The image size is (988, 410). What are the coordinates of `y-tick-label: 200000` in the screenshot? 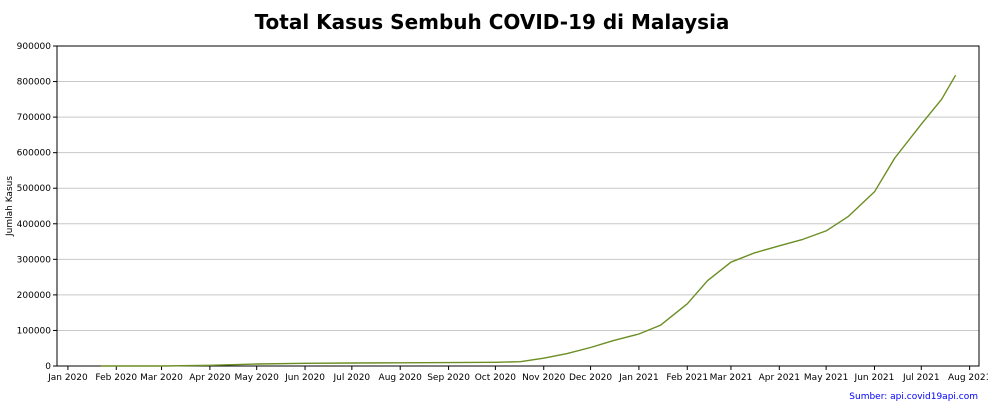 It's located at (34, 296).